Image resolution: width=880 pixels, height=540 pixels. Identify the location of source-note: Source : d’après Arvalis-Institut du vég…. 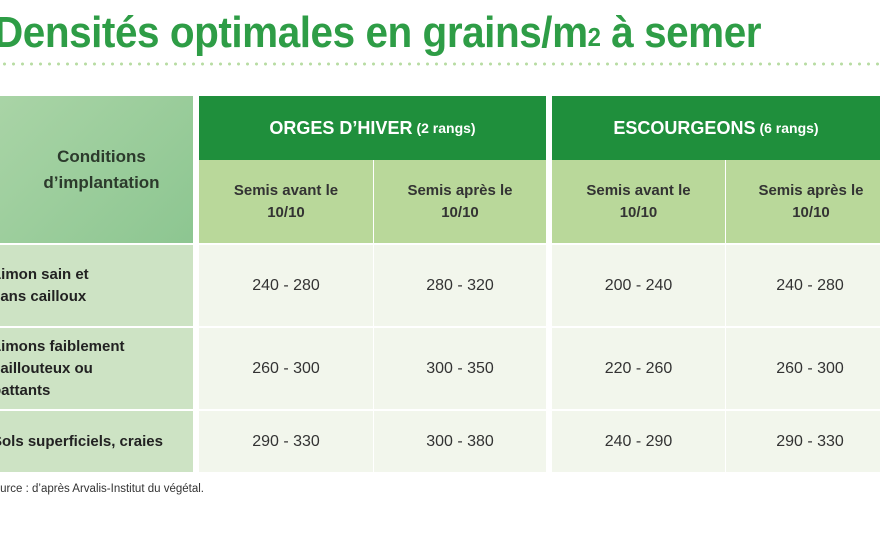
(102, 489).